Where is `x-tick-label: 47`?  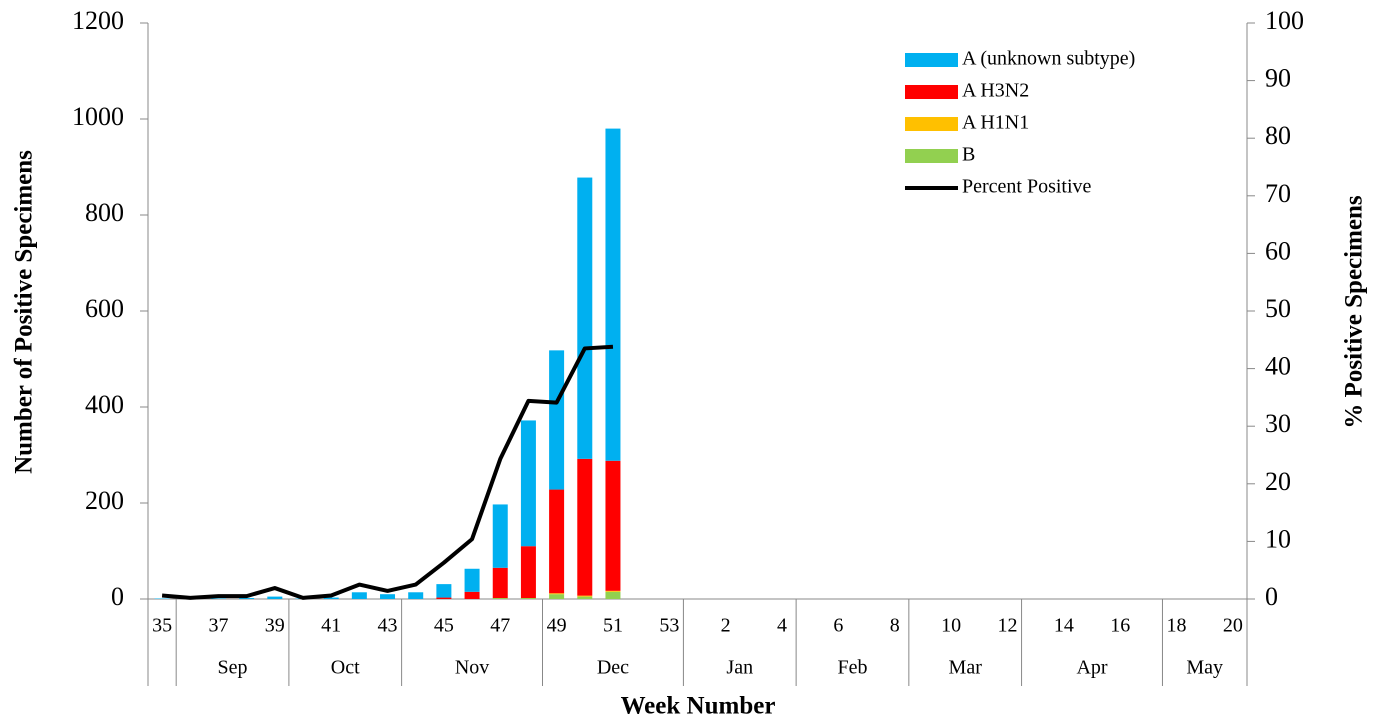 x-tick-label: 47 is located at coordinates (500, 626).